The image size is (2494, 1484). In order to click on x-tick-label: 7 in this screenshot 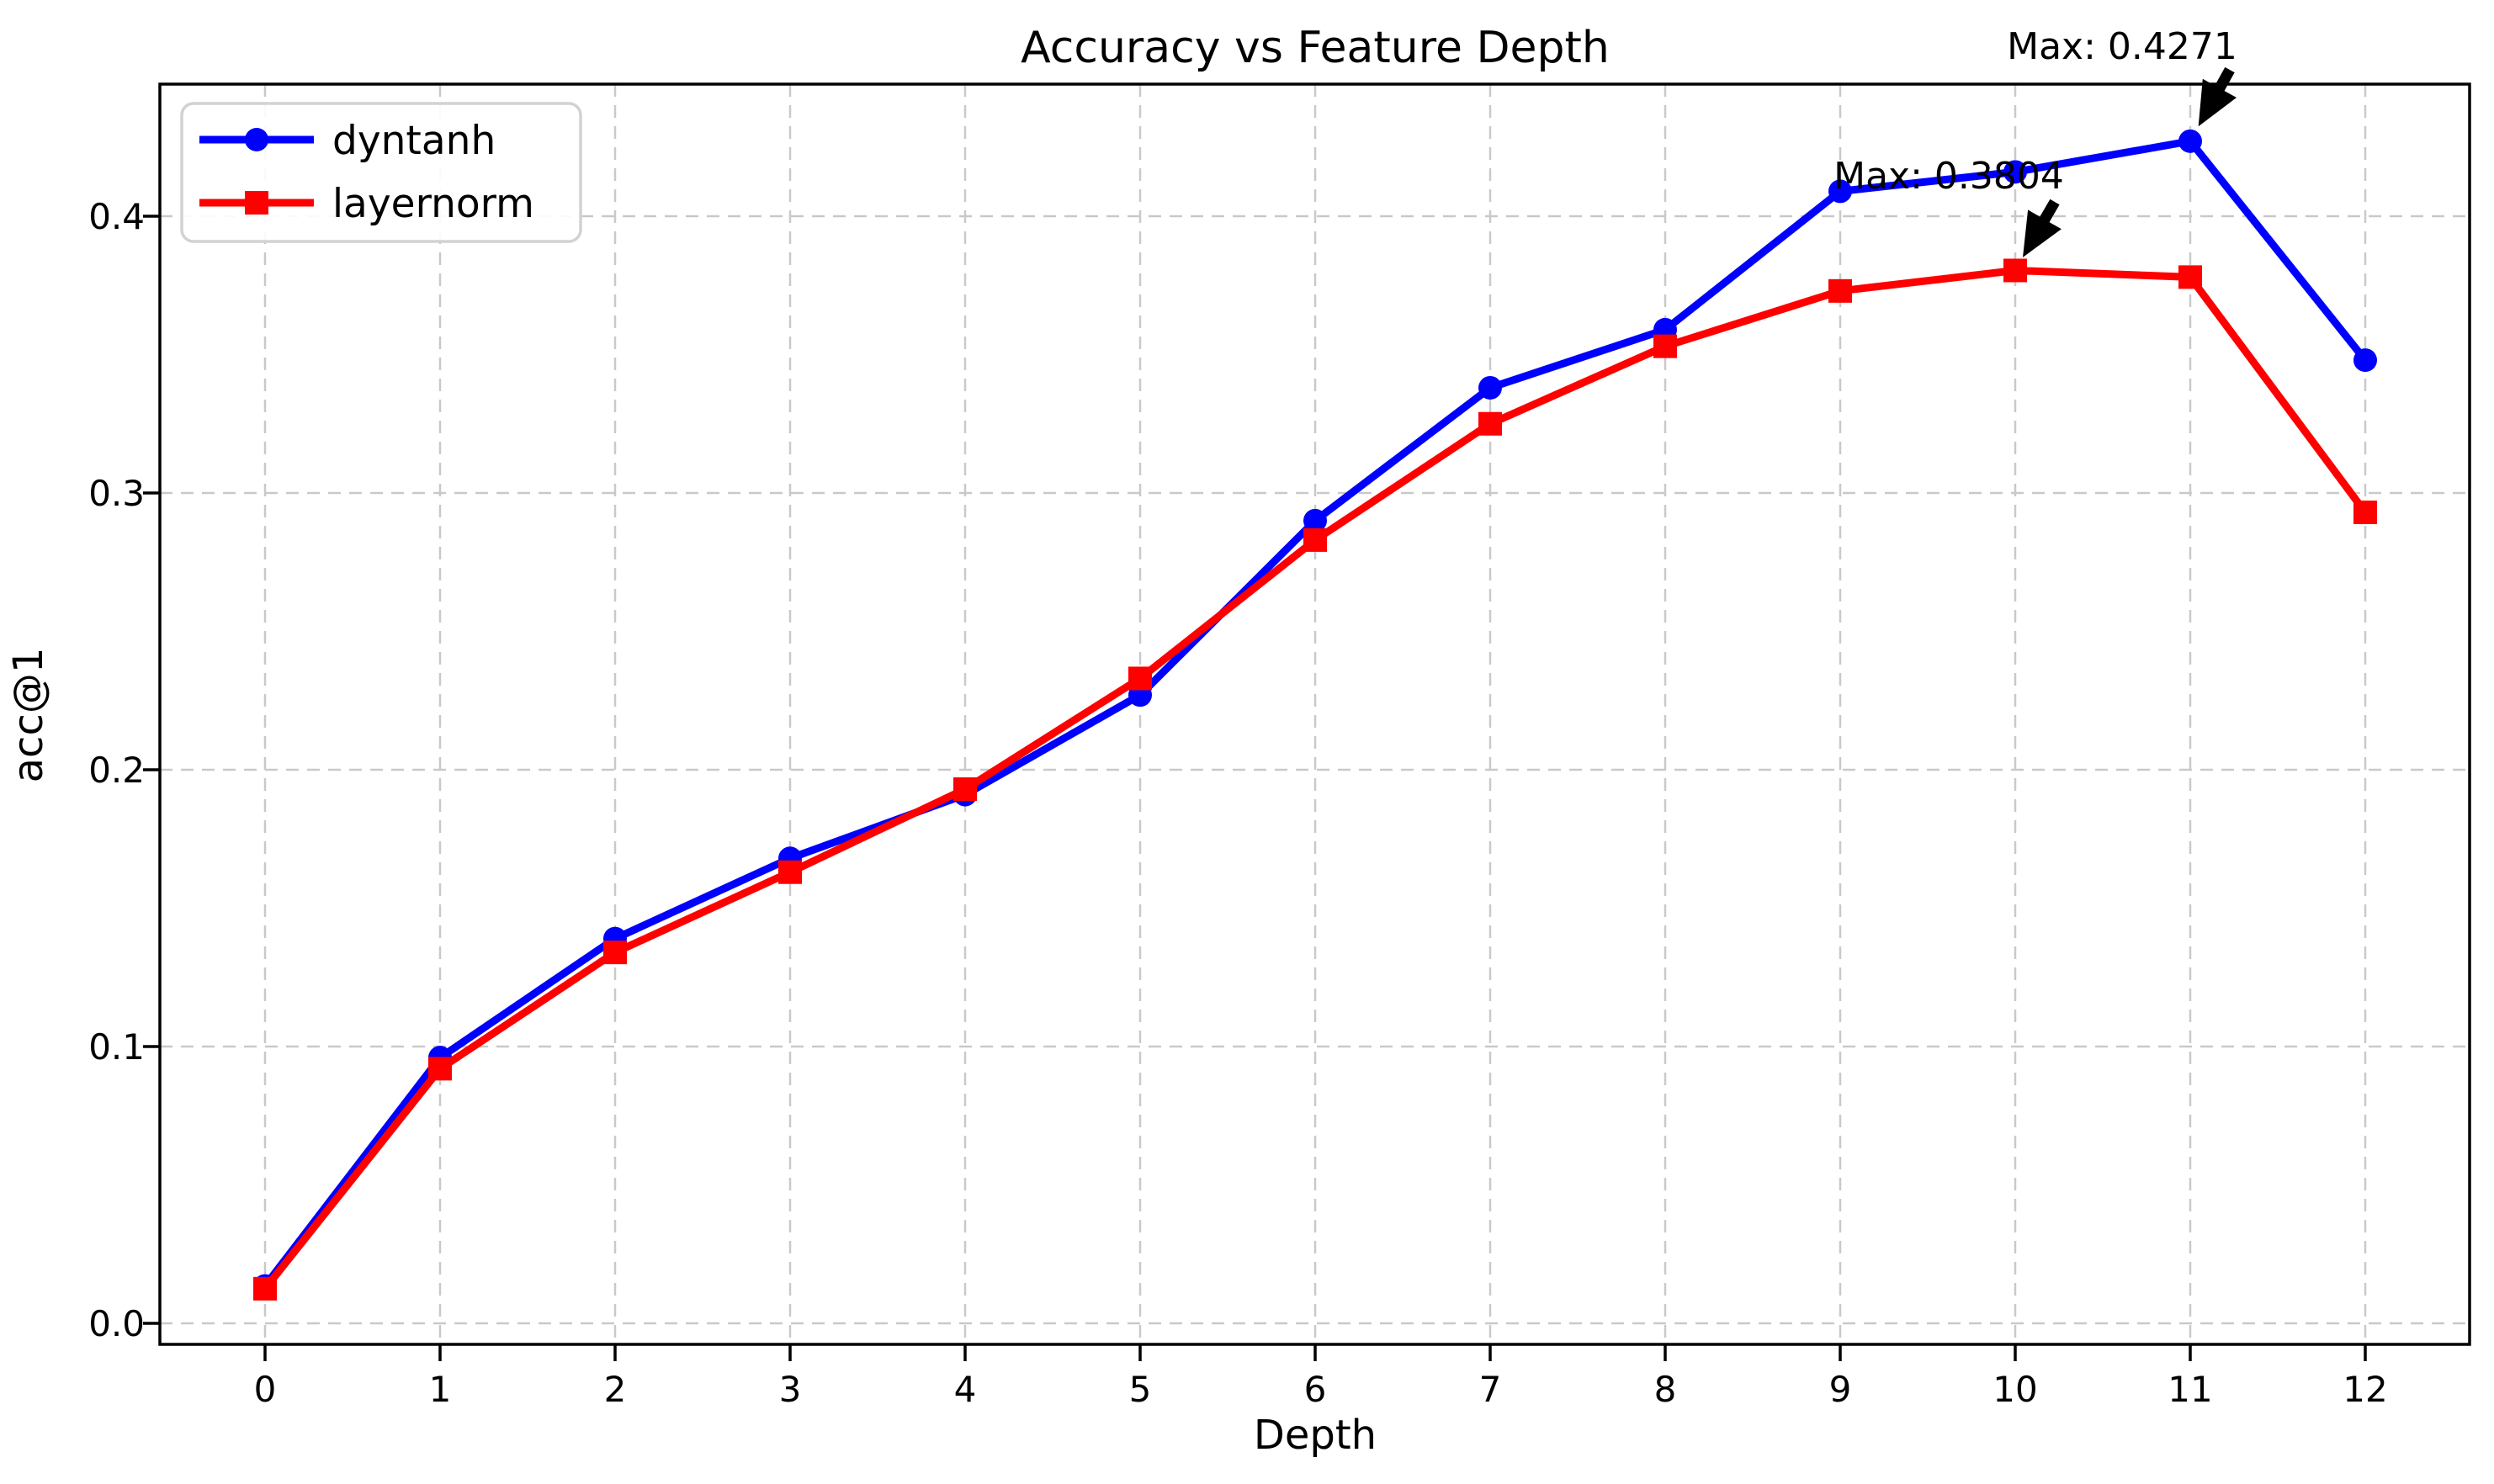, I will do `click(1491, 1389)`.